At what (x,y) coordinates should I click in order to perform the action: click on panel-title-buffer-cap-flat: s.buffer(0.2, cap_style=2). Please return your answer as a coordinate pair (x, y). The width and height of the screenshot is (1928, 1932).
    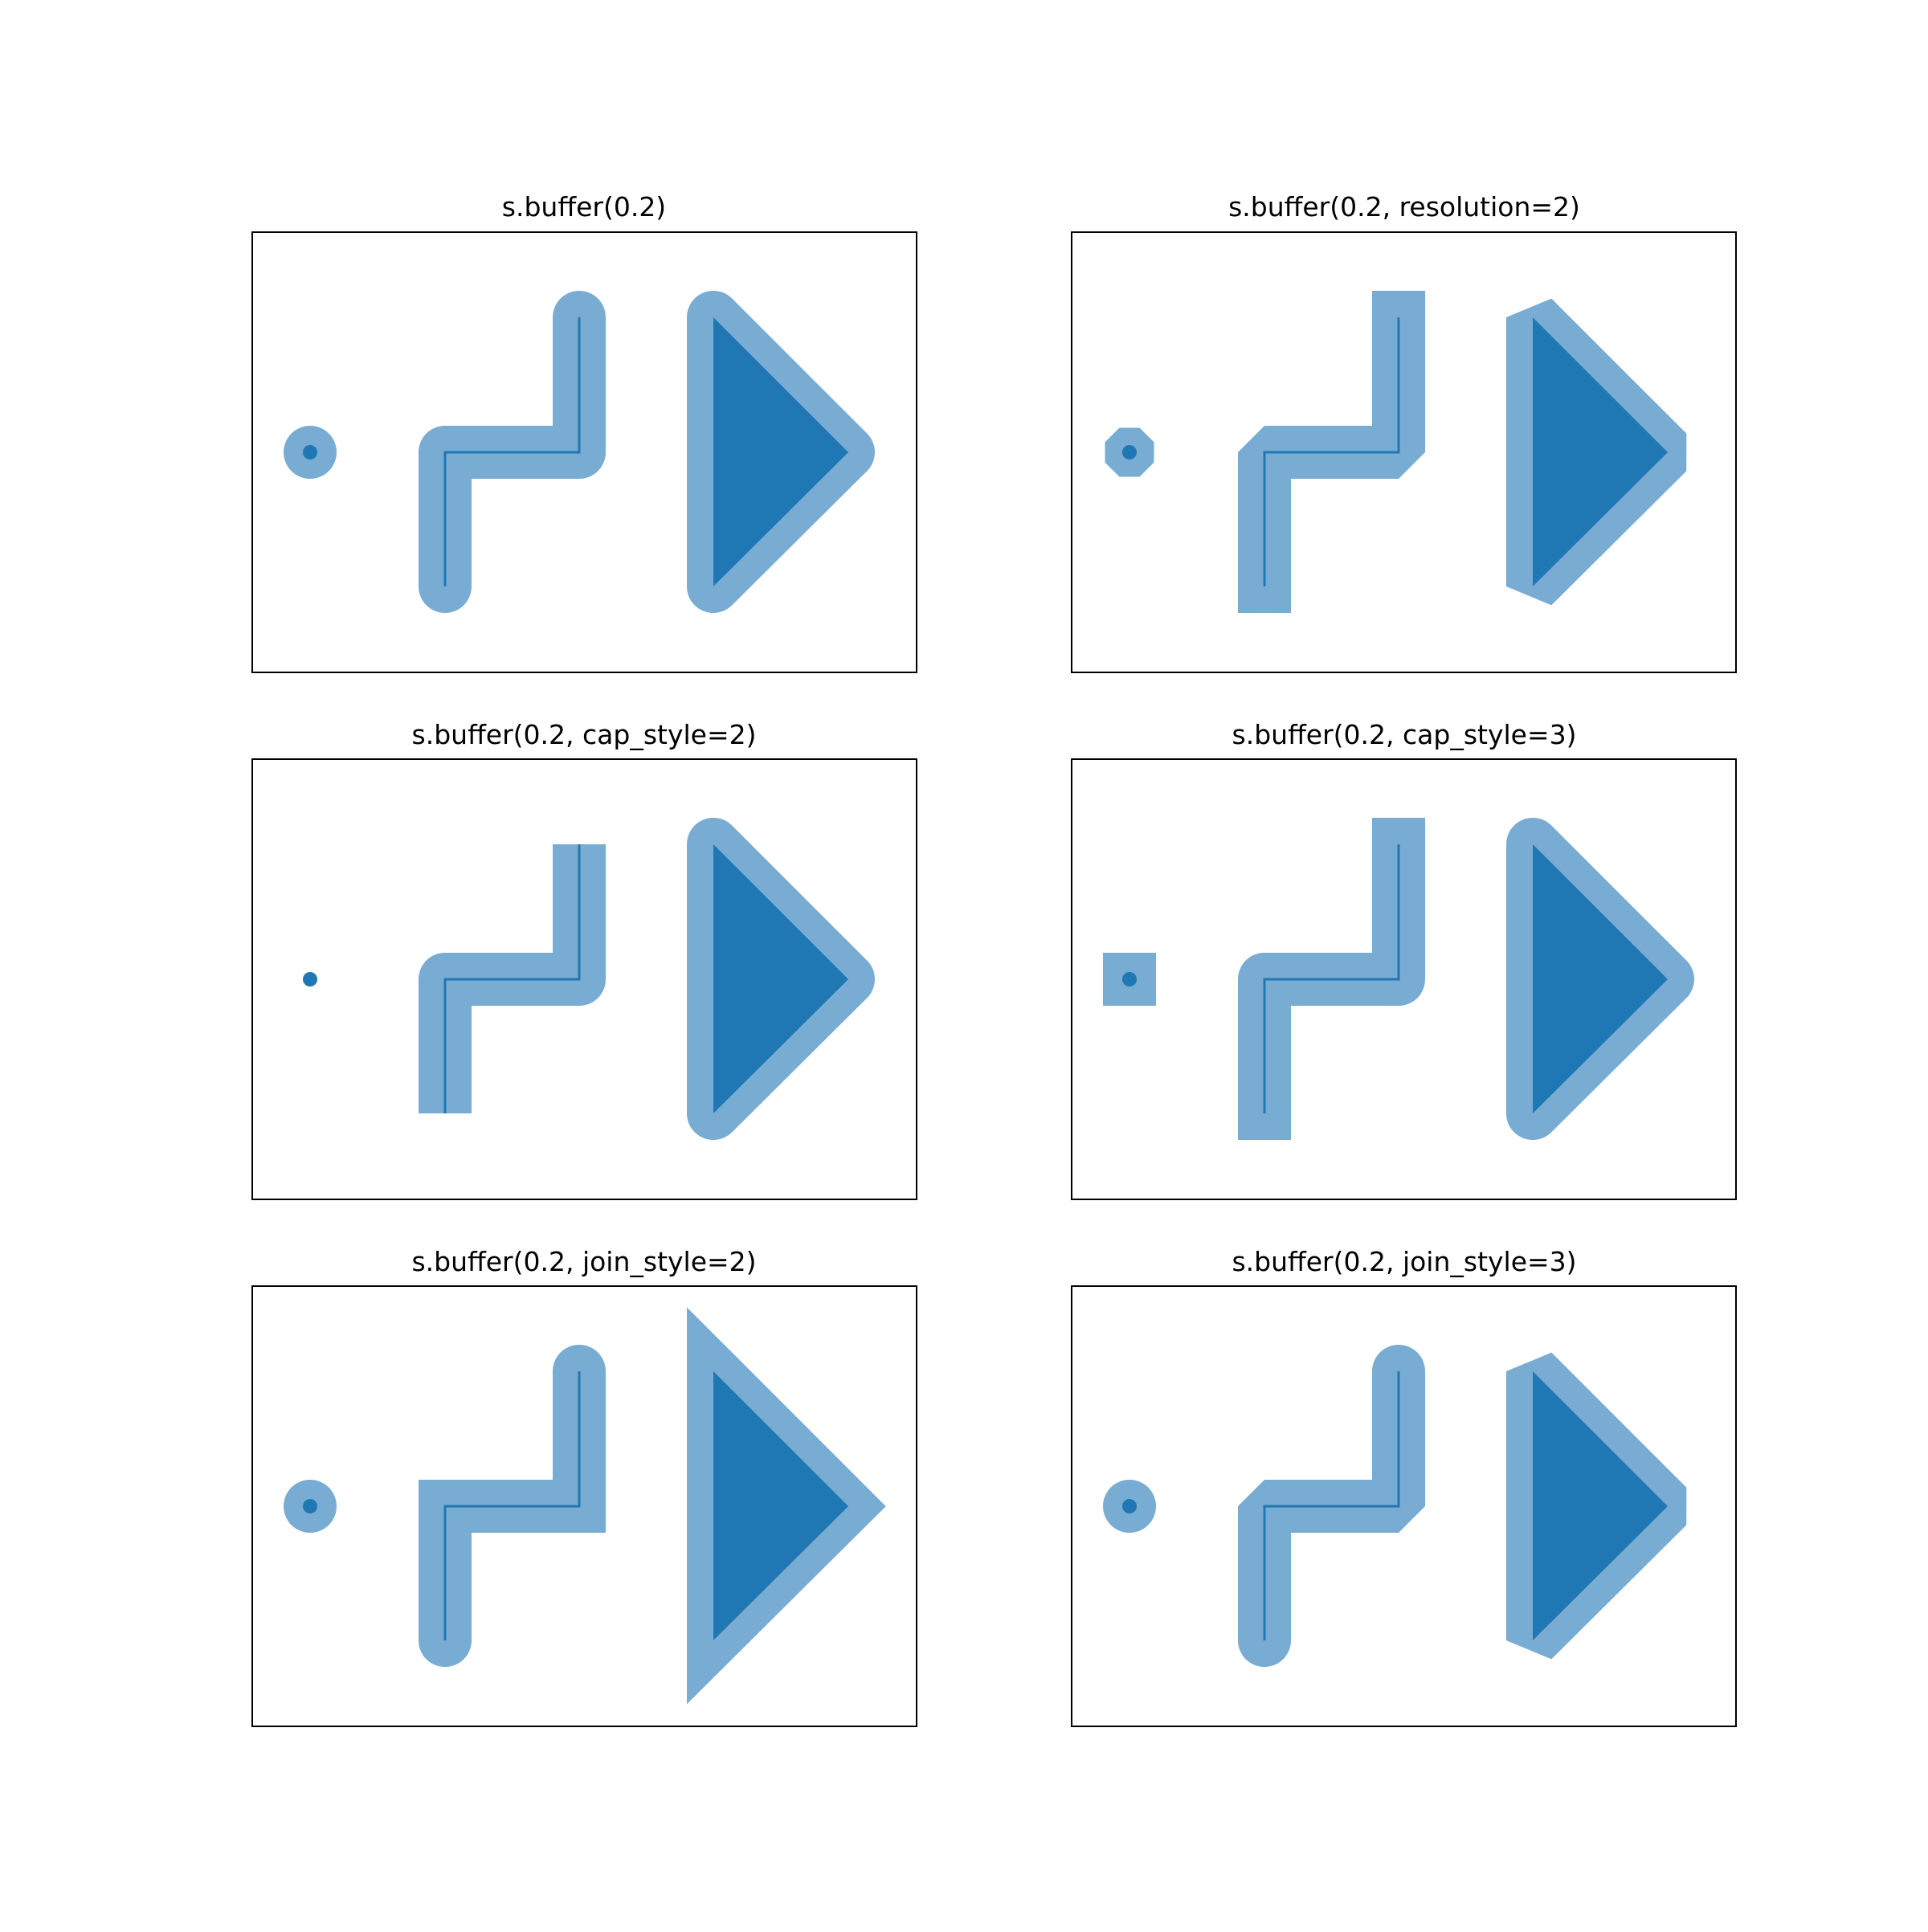
    Looking at the image, I should click on (584, 734).